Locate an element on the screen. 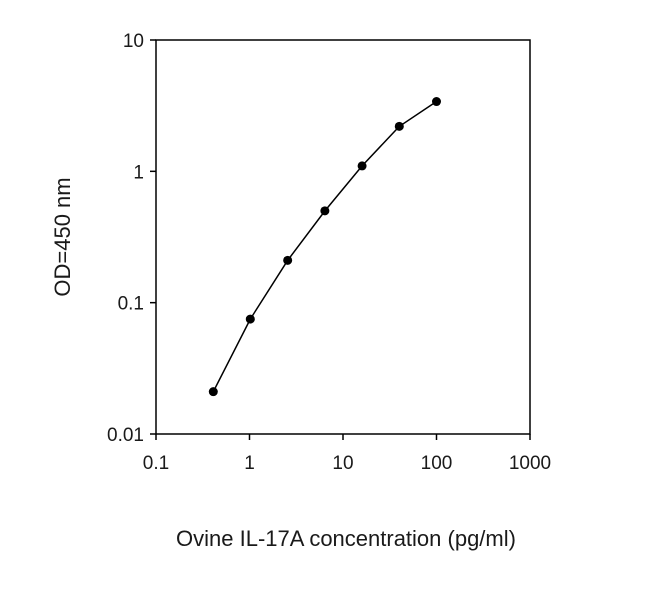  y-tick-label: 0.01 is located at coordinates (125, 435).